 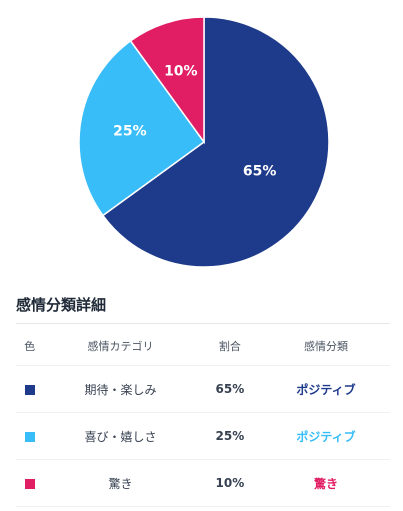 What do you see at coordinates (325, 483) in the screenshot?
I see `classification-cell: 驚き` at bounding box center [325, 483].